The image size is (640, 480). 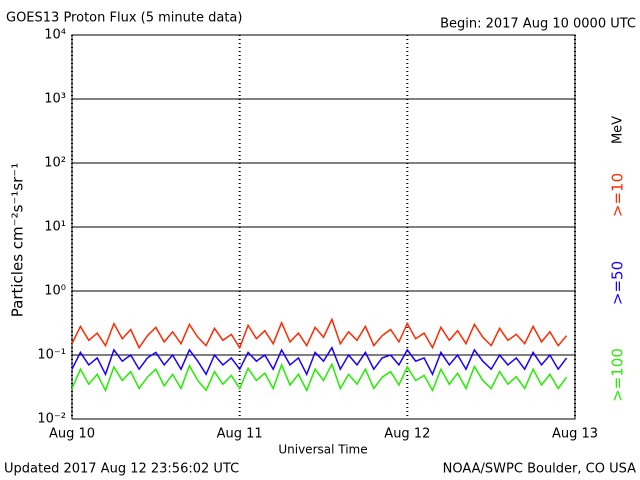 What do you see at coordinates (51, 355) in the screenshot?
I see `y-tick-label: 10⁻¹` at bounding box center [51, 355].